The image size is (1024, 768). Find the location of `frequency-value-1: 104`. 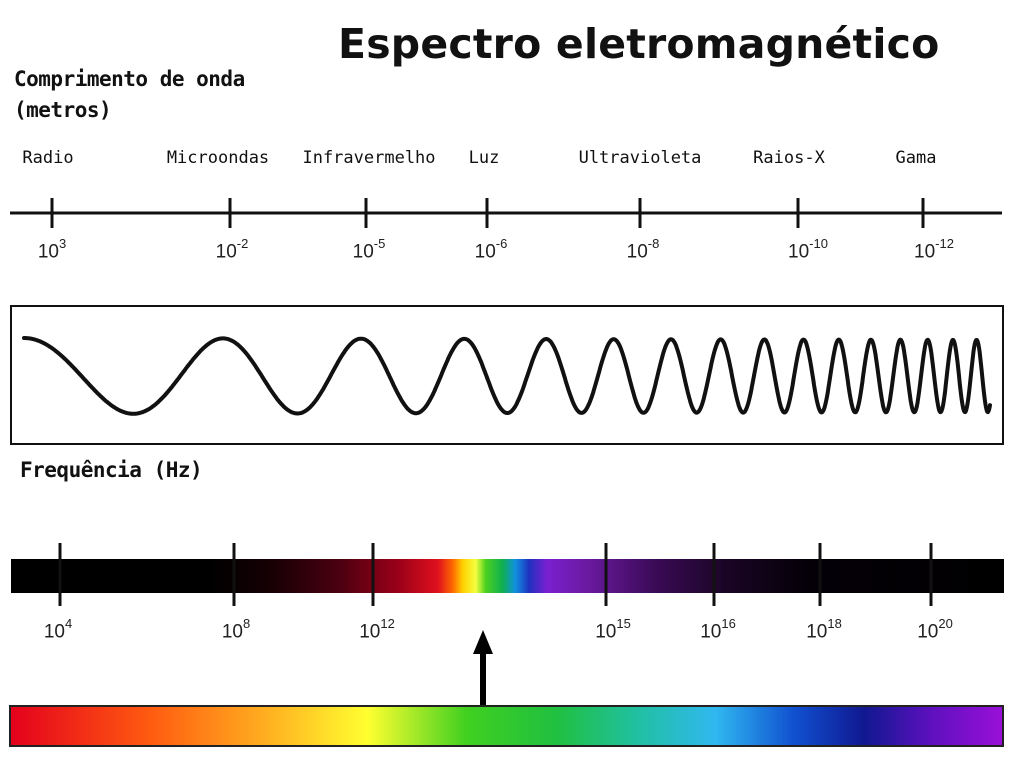

frequency-value-1: 104 is located at coordinates (58, 629).